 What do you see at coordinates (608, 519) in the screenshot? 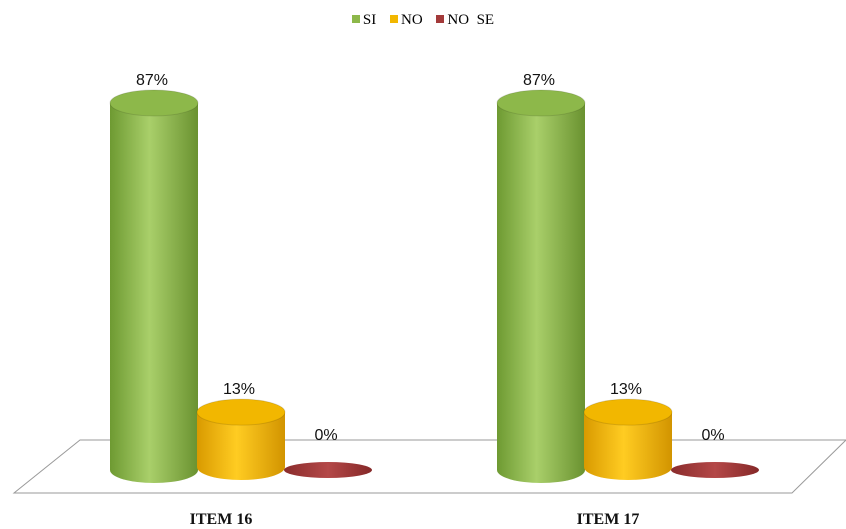
I see `category-label-item-17: ITEM 17` at bounding box center [608, 519].